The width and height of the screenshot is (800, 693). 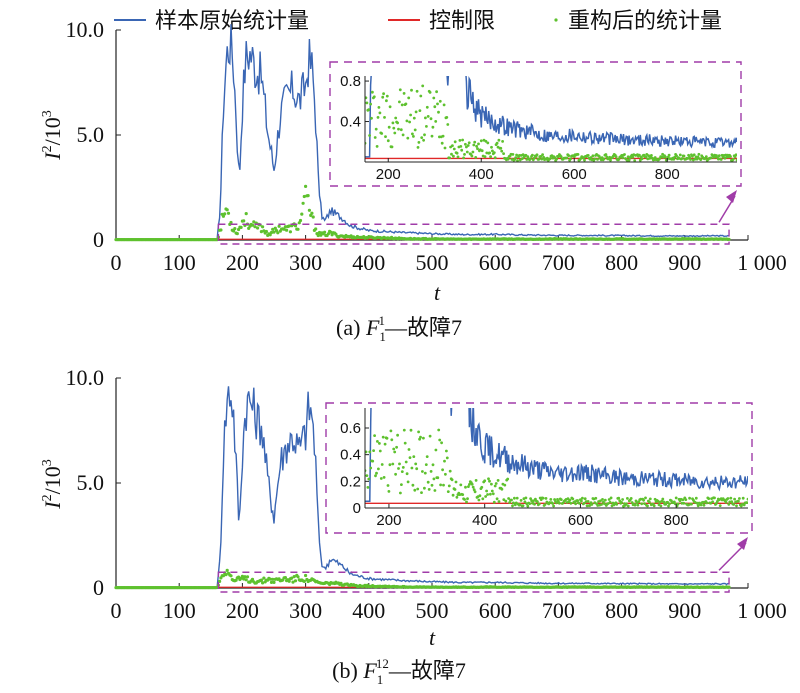 I want to click on x-tick-label: 100, so click(x=179, y=262).